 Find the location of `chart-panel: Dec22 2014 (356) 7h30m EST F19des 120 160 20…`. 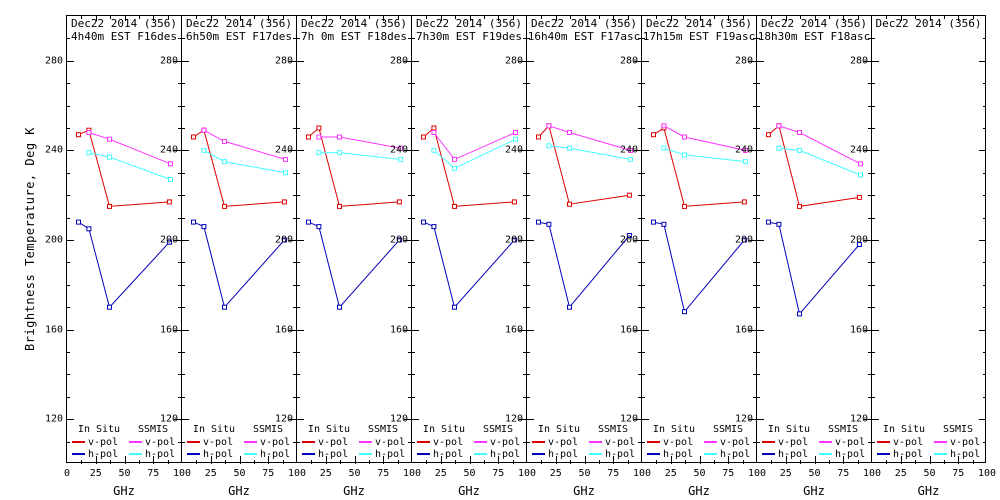

chart-panel: Dec22 2014 (356) 7h30m EST F19des 120 160 20… is located at coordinates (463, 256).